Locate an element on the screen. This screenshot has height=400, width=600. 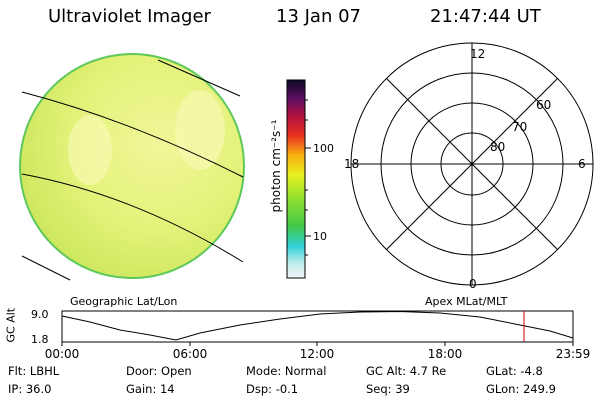
colorbar-tick-100: 100 is located at coordinates (323, 148).